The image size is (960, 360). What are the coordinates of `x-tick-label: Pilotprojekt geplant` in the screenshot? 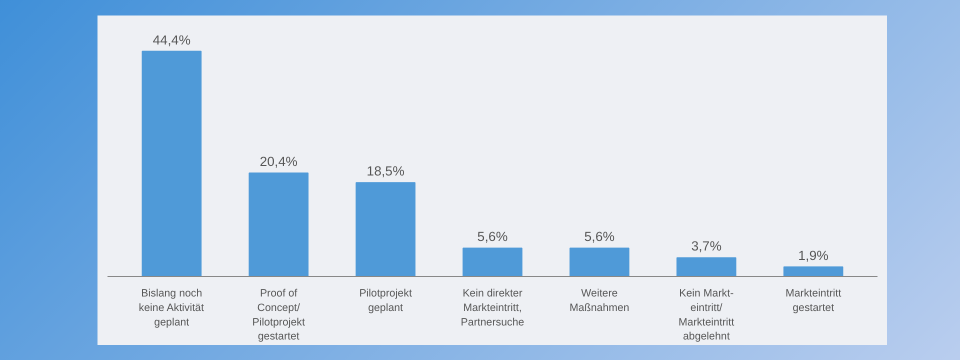 It's located at (385, 301).